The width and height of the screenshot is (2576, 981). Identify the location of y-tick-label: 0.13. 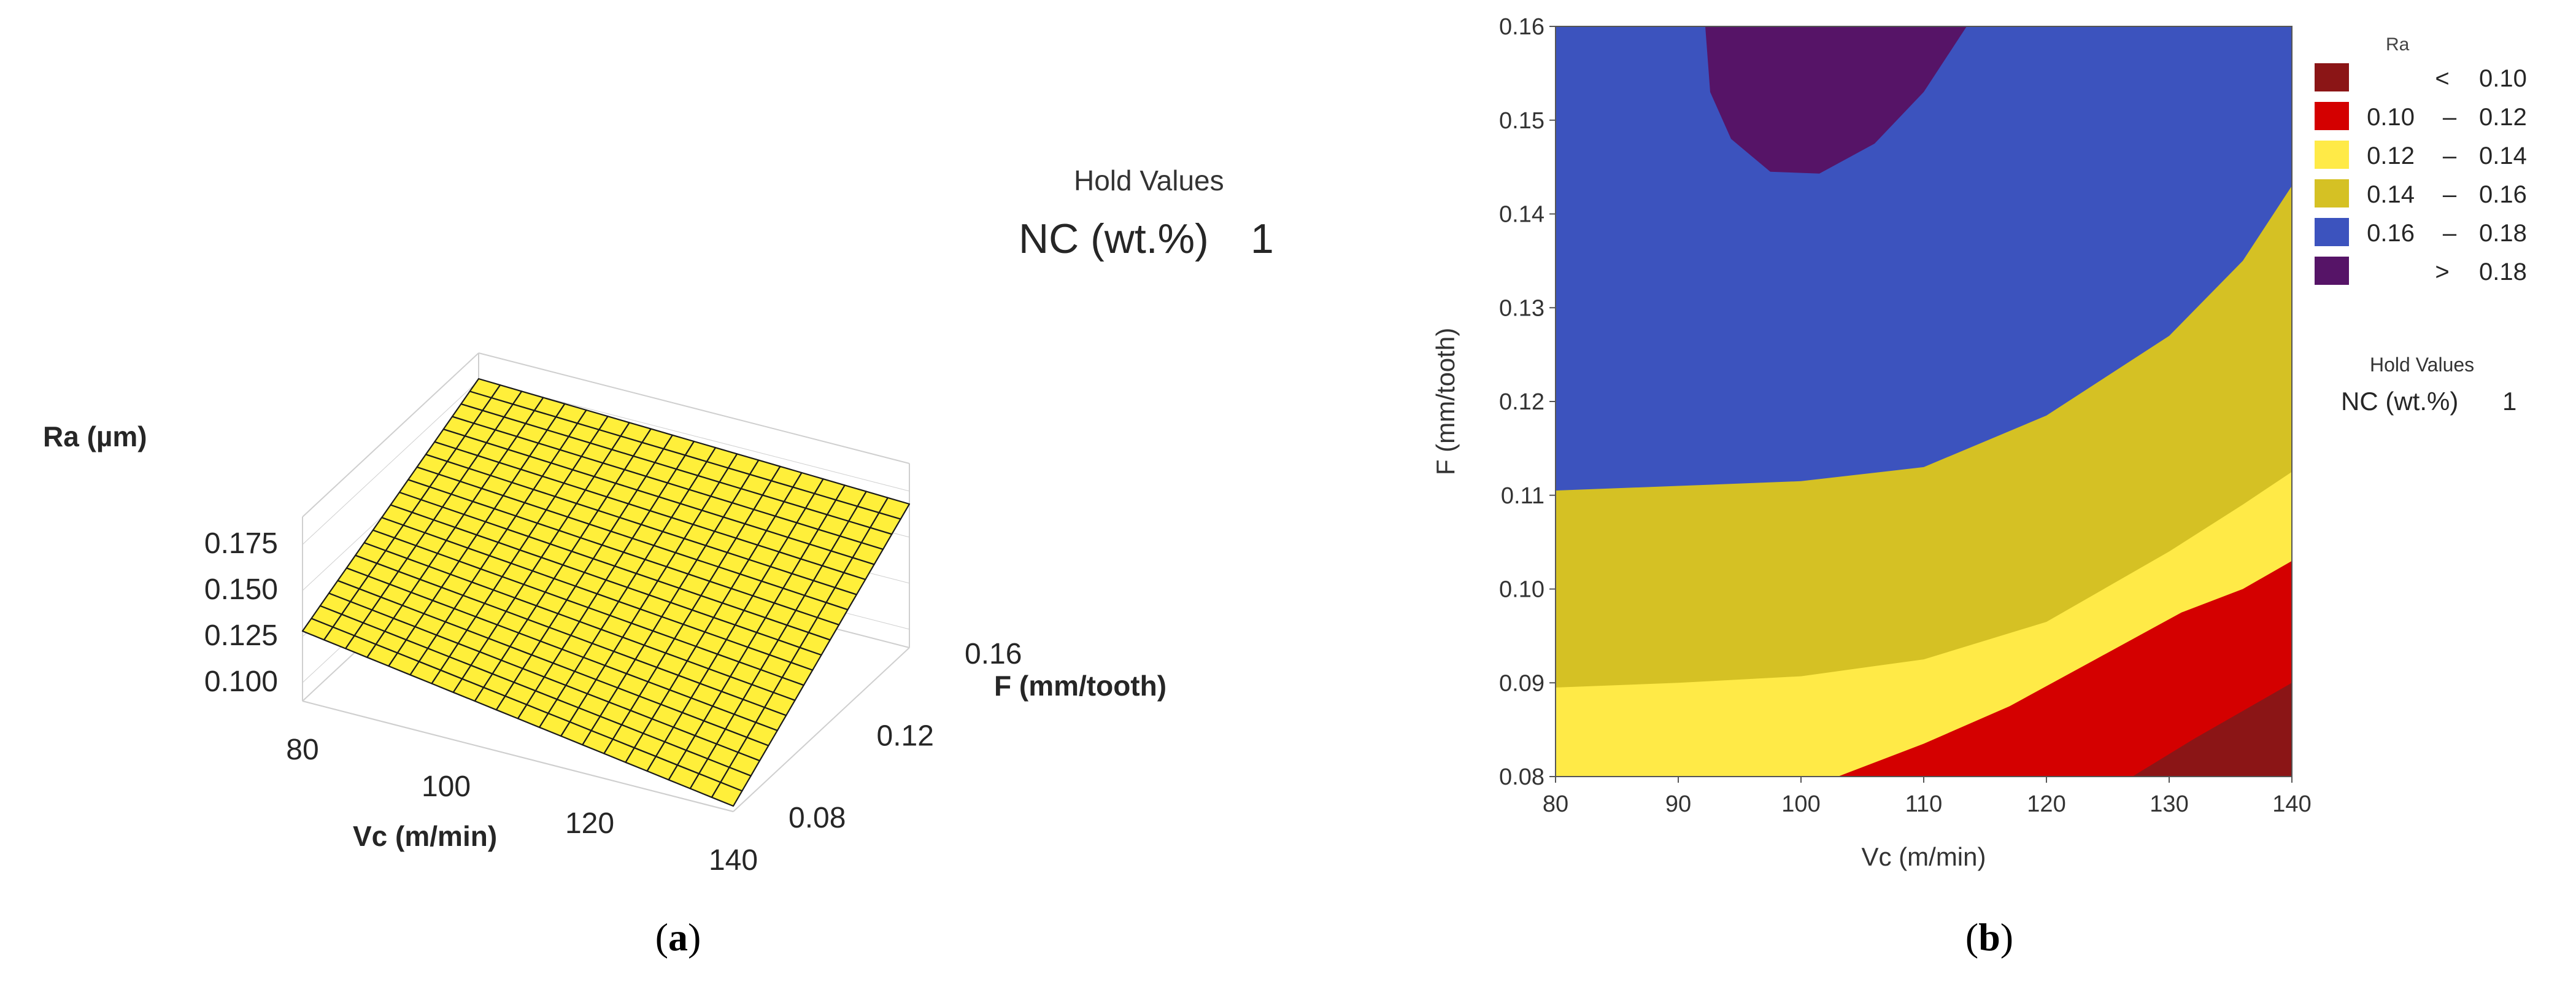
(1521, 308).